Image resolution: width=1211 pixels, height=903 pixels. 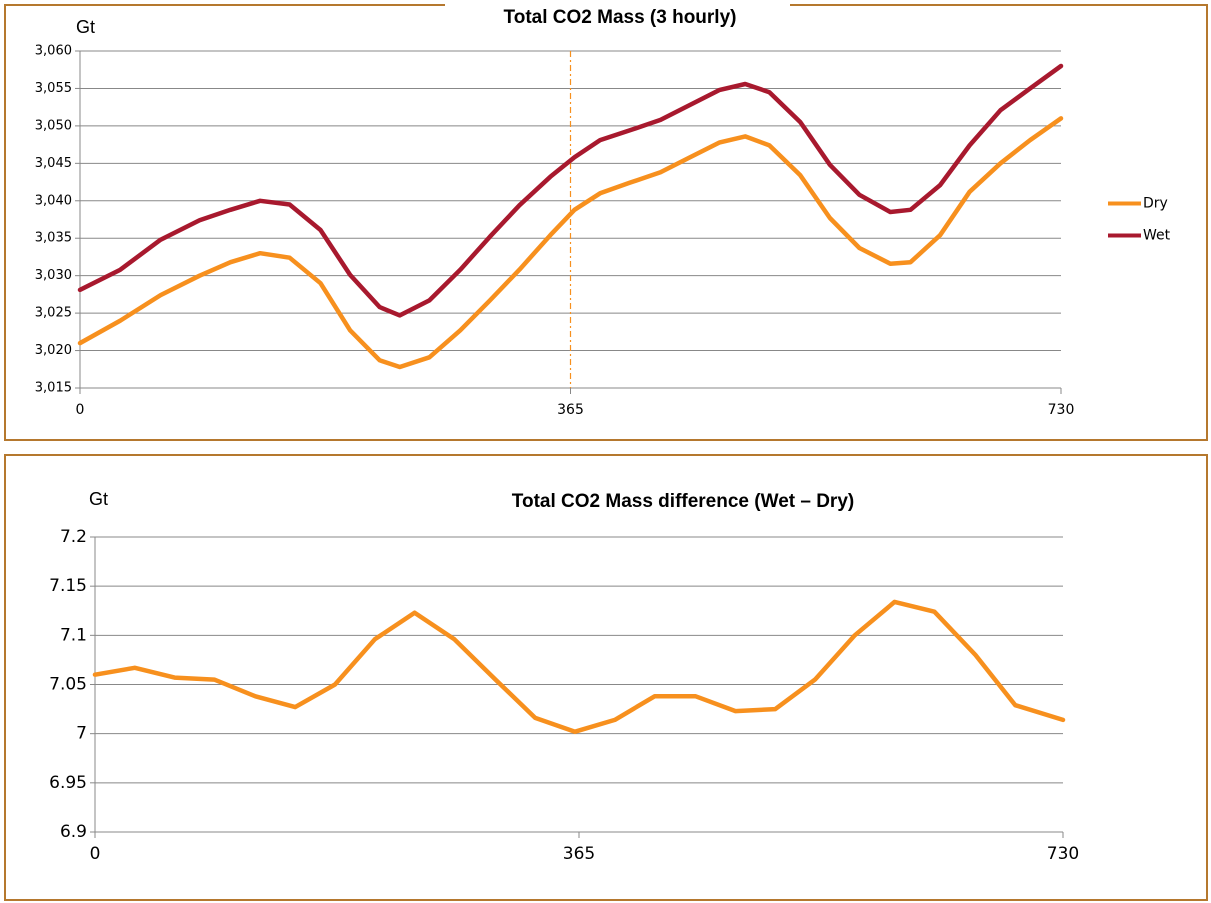 I want to click on y-tick-label: 3,055, so click(x=53, y=88).